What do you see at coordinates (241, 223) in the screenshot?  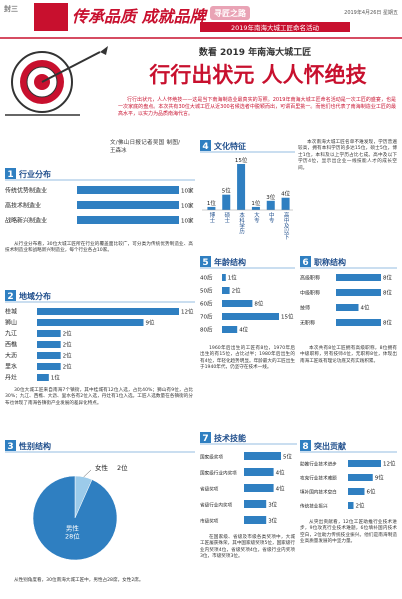 I see `bar-label: 本科学历` at bounding box center [241, 223].